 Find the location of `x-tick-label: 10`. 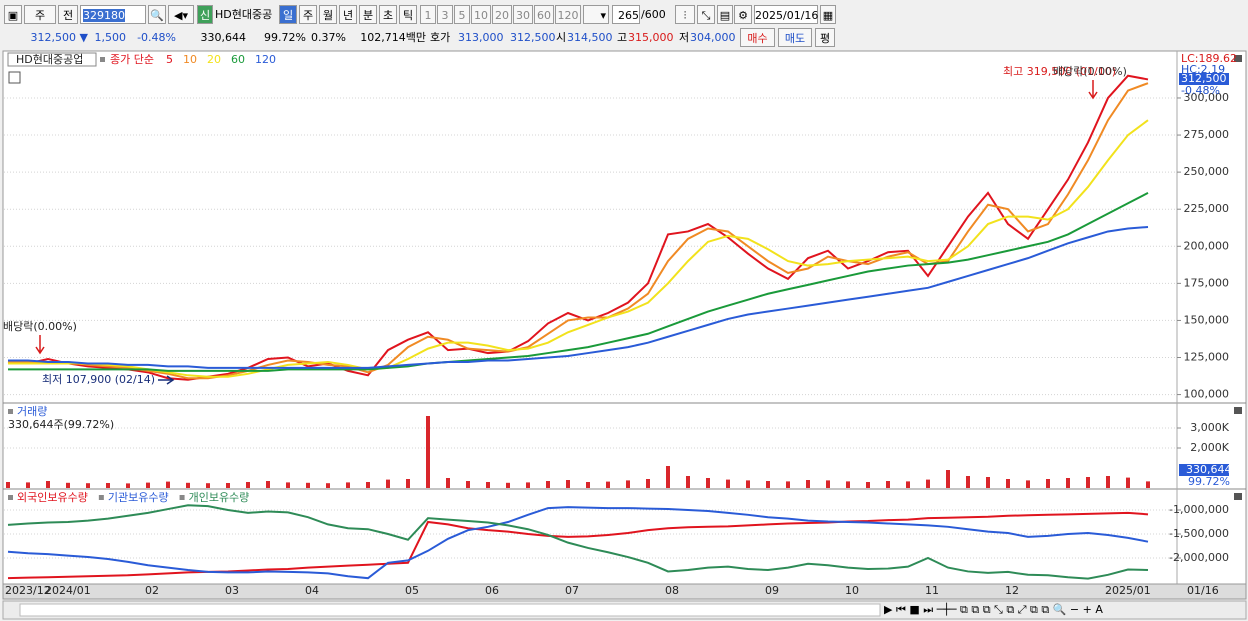

x-tick-label: 10 is located at coordinates (852, 590).